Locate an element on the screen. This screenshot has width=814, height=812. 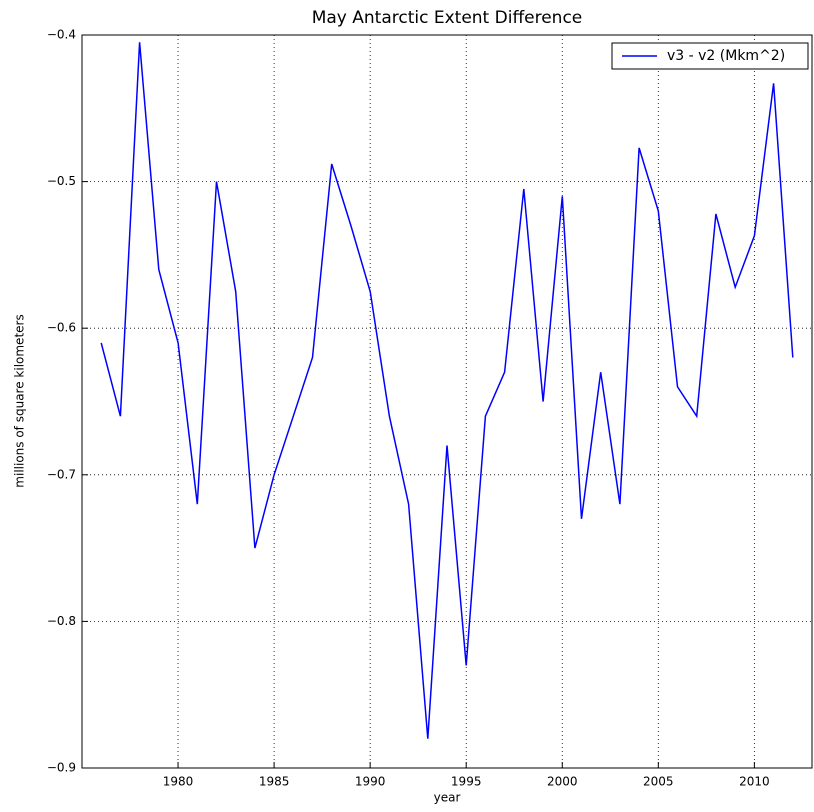
legend-label: v3 - v2 (Mkm^2) is located at coordinates (726, 56).